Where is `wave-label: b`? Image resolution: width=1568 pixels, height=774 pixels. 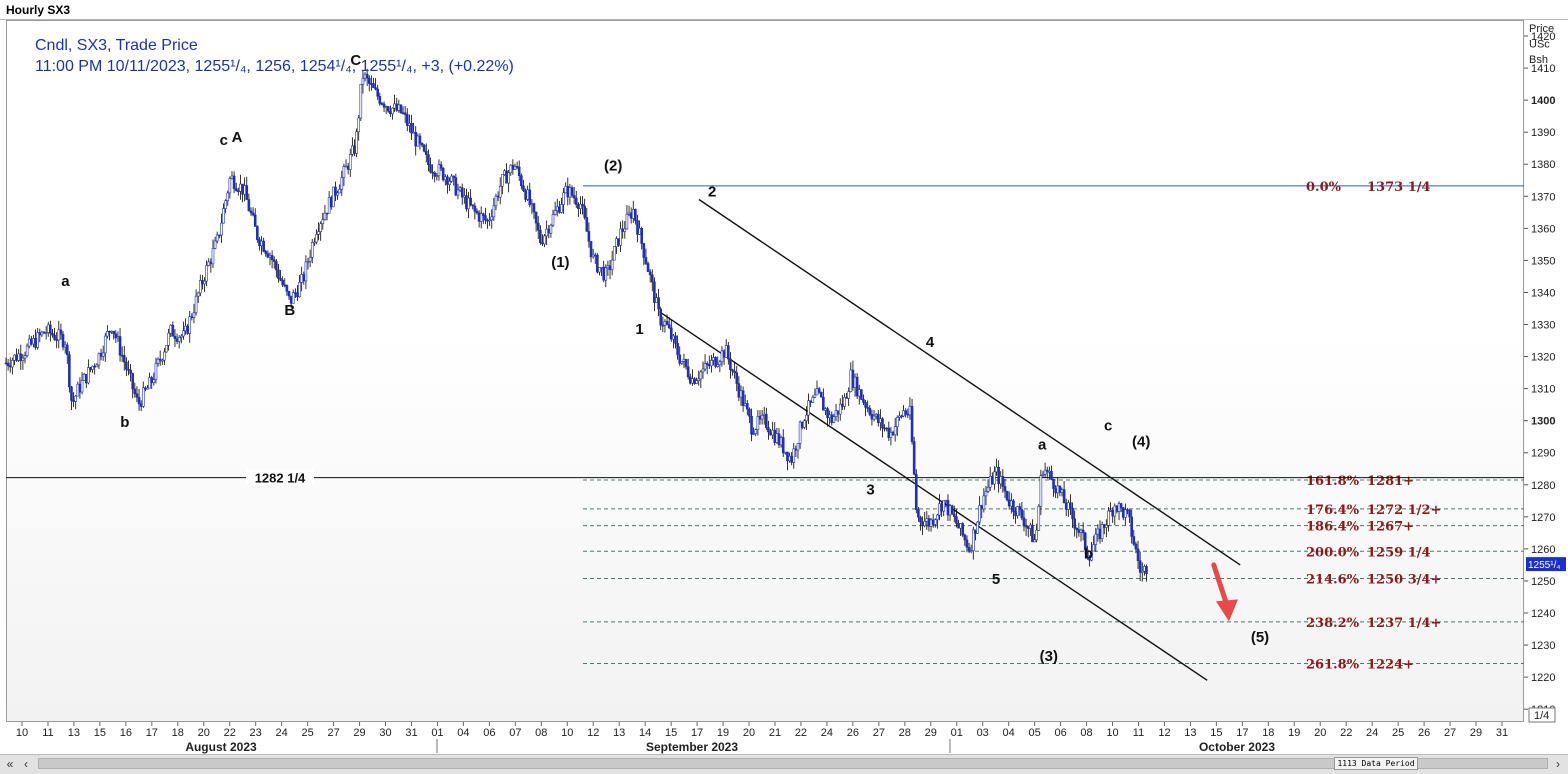
wave-label: b is located at coordinates (124, 422).